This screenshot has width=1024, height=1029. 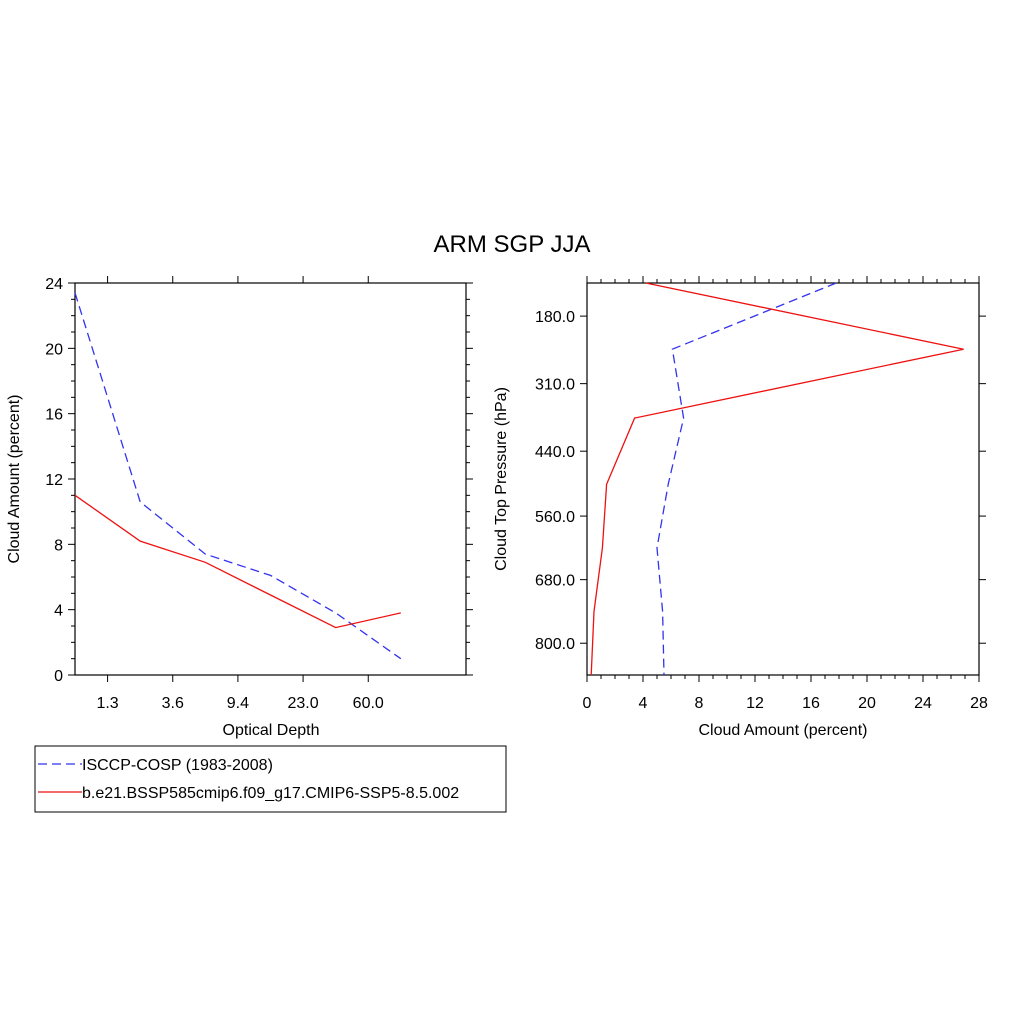 I want to click on right-y-tick-label: 440.0, so click(x=555, y=452).